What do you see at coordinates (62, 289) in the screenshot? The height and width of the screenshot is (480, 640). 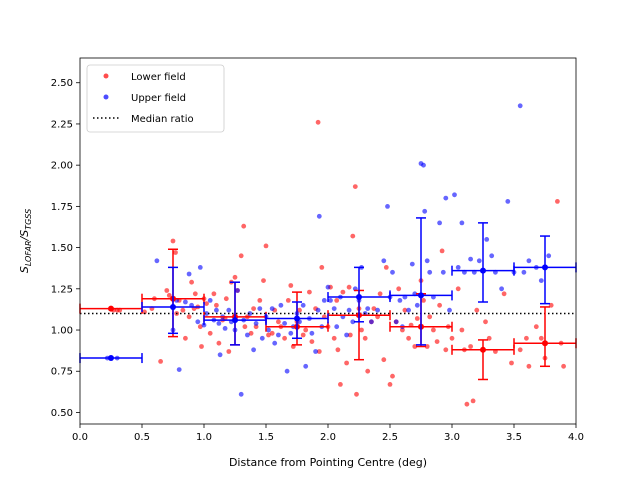 I see `y-tick-label-3: 1.25` at bounding box center [62, 289].